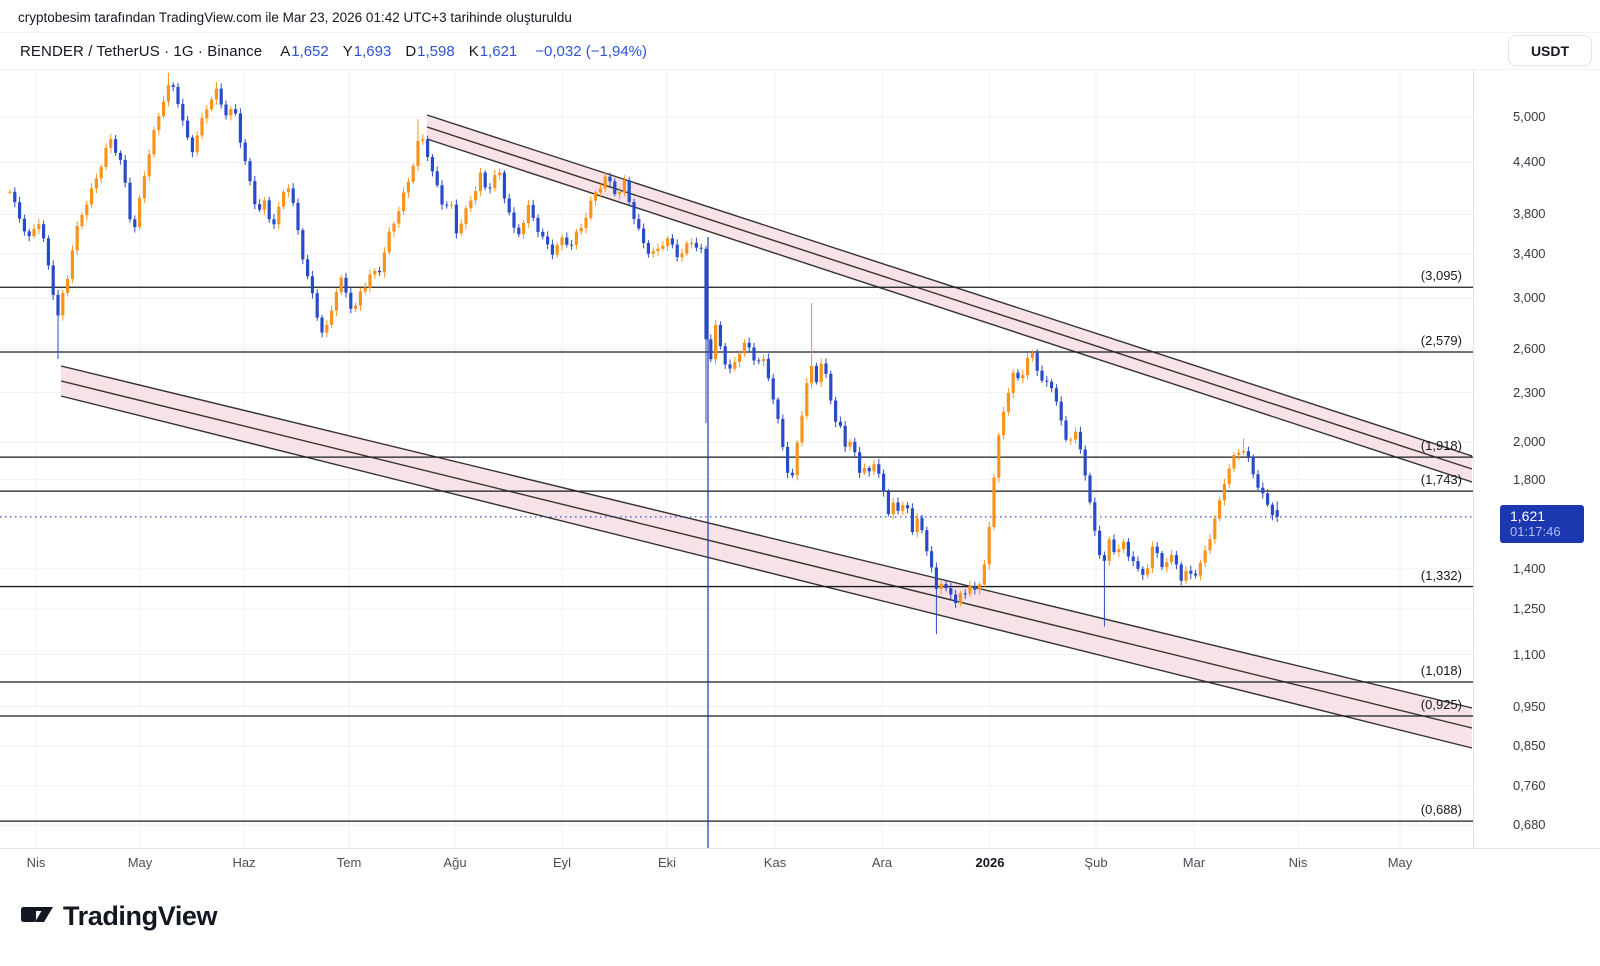 The height and width of the screenshot is (966, 1600). Describe the element at coordinates (1529, 162) in the screenshot. I see `price-tick-label: 4,400` at that location.